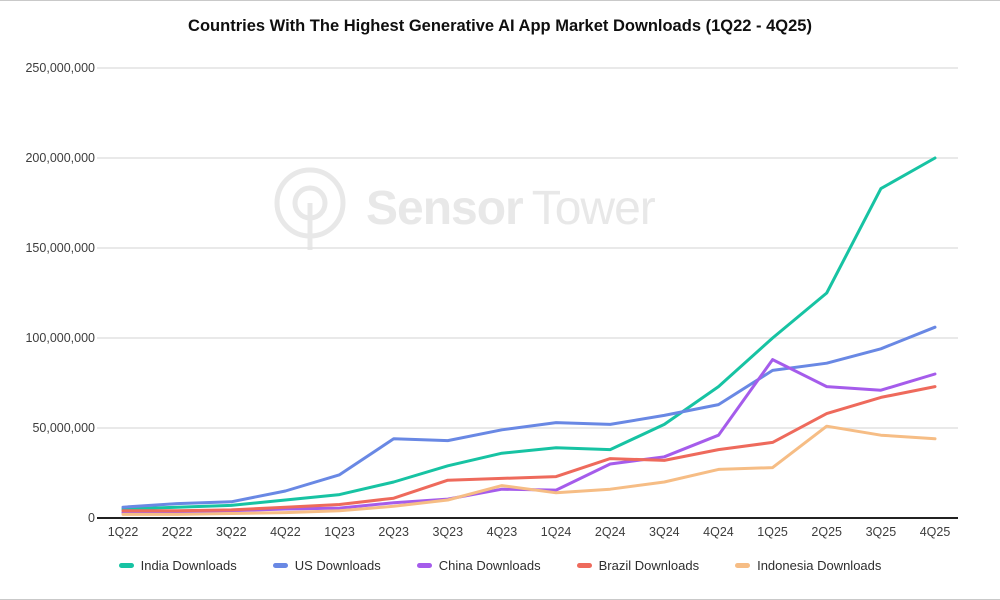 This screenshot has width=1000, height=600. What do you see at coordinates (610, 532) in the screenshot?
I see `x-axis-label: 2Q24` at bounding box center [610, 532].